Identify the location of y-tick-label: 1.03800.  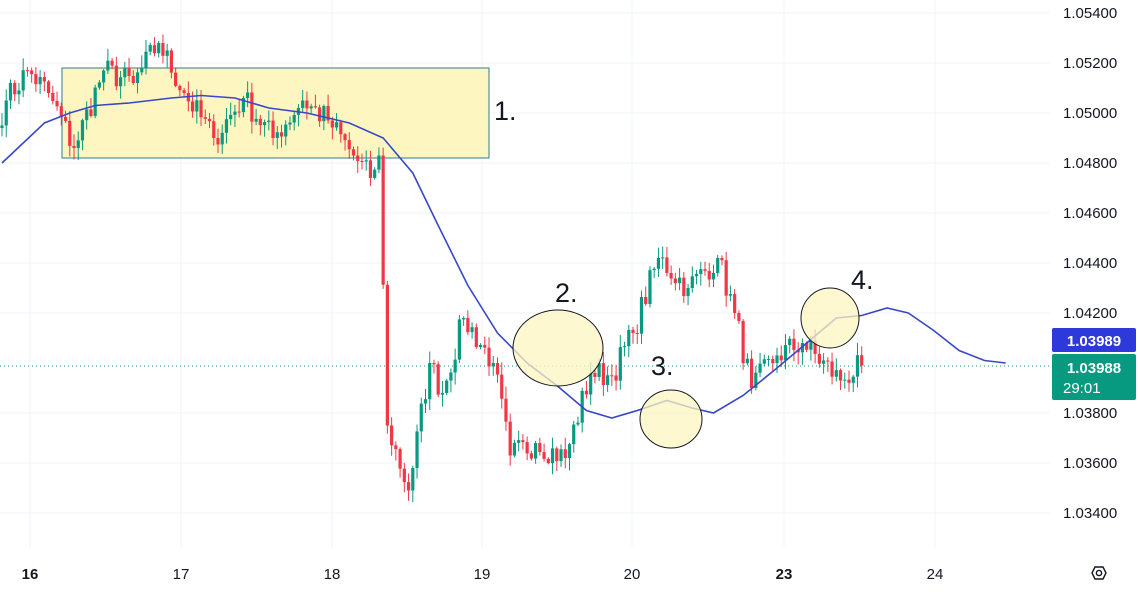
(1090, 413).